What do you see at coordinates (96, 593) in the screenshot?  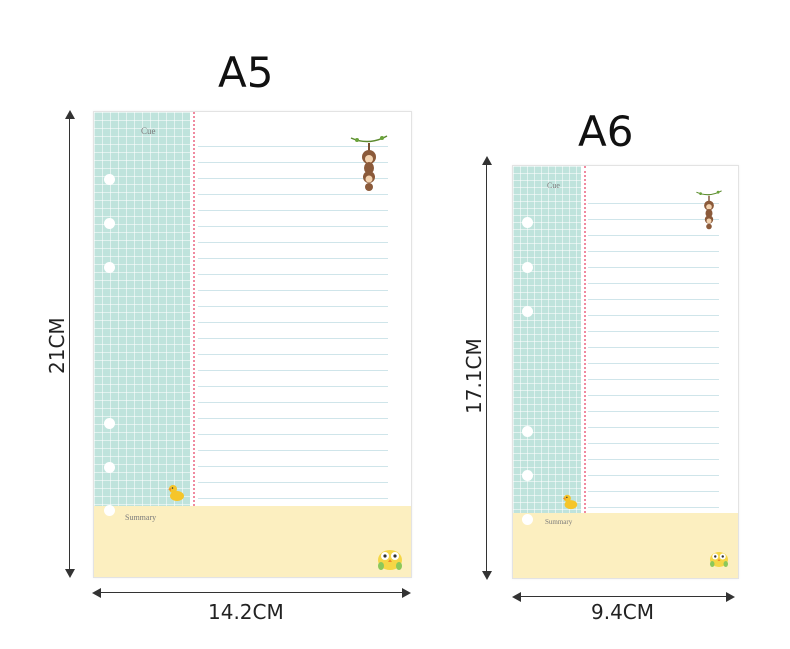 I see `a5-width-arrow-left` at bounding box center [96, 593].